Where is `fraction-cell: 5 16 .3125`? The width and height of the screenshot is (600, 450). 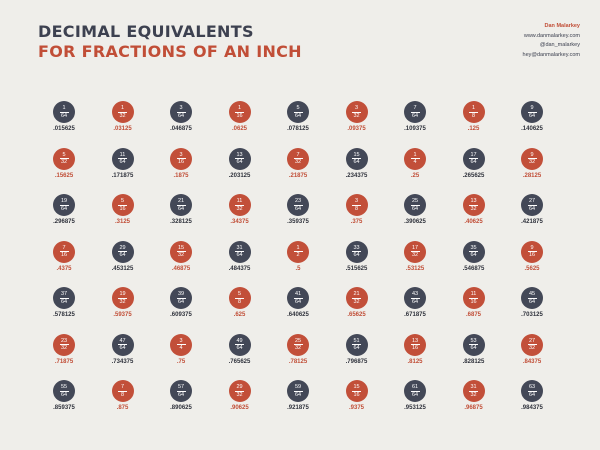 fraction-cell: 5 16 .3125 is located at coordinates (123, 214).